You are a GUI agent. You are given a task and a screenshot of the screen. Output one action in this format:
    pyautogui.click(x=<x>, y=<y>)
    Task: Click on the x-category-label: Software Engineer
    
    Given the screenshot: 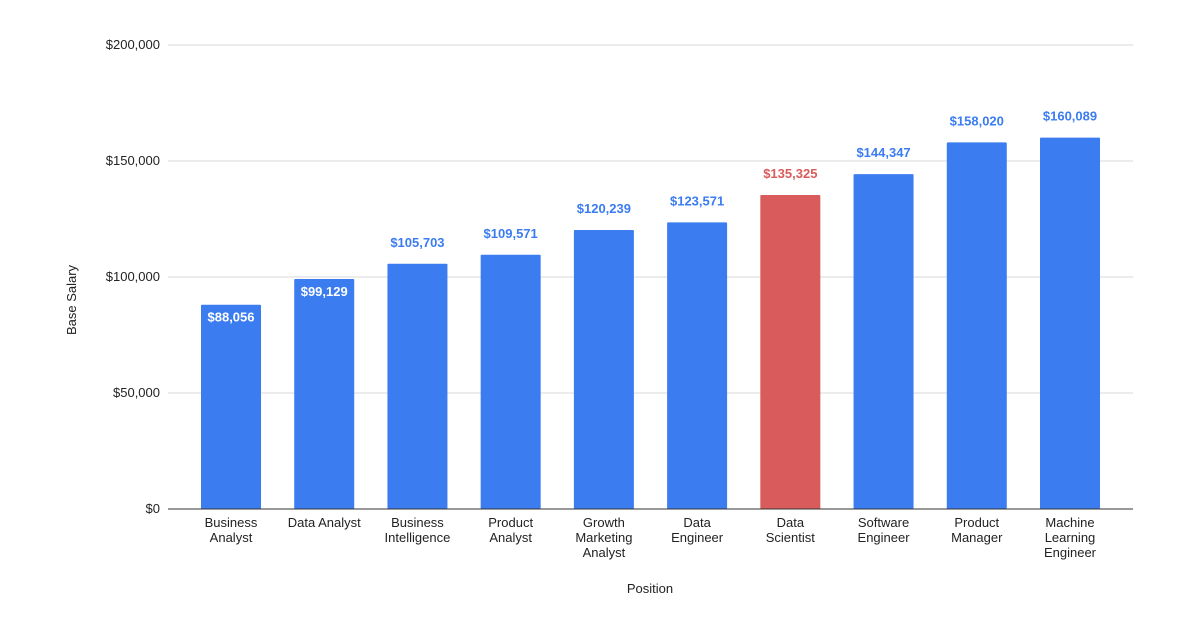 What is the action you would take?
    pyautogui.click(x=884, y=530)
    